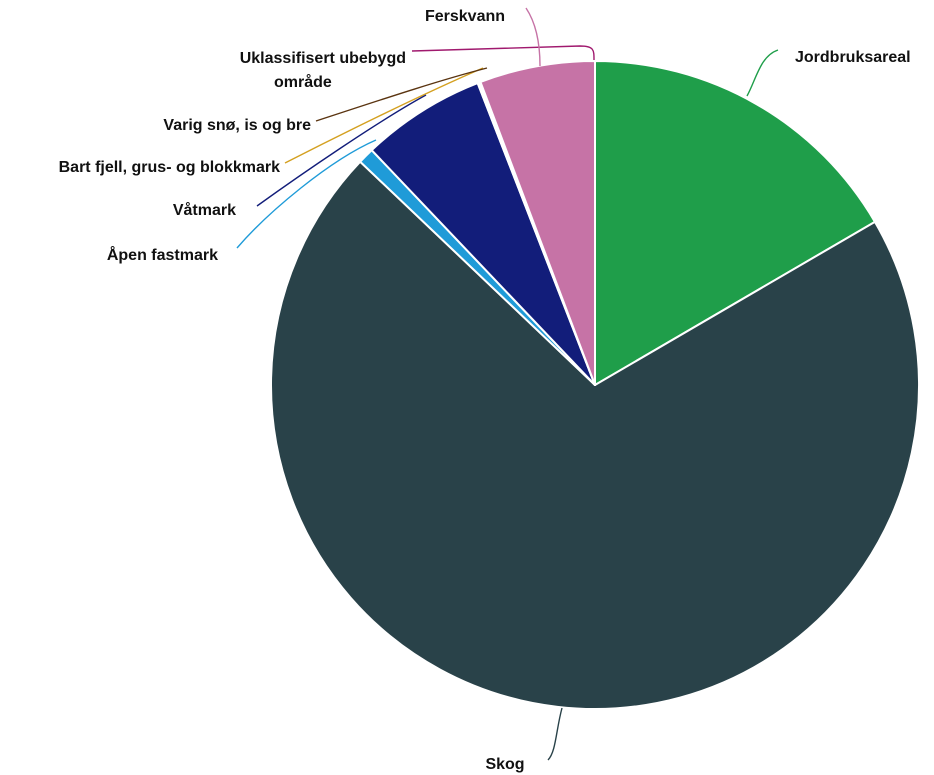  What do you see at coordinates (237, 125) in the screenshot?
I see `slice-label-6: Varig snø, is og bre` at bounding box center [237, 125].